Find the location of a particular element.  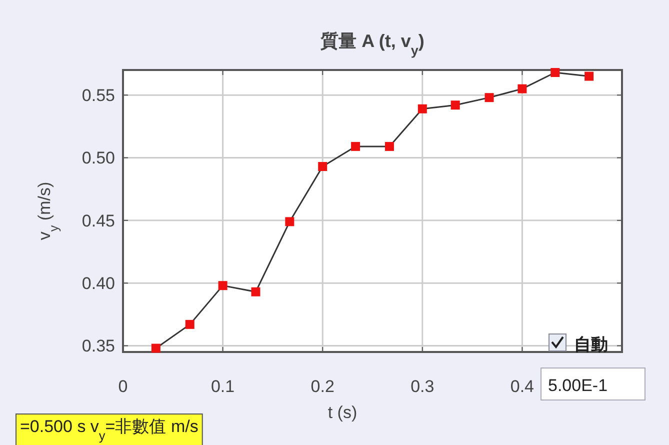

annotation: 自動 is located at coordinates (591, 344).